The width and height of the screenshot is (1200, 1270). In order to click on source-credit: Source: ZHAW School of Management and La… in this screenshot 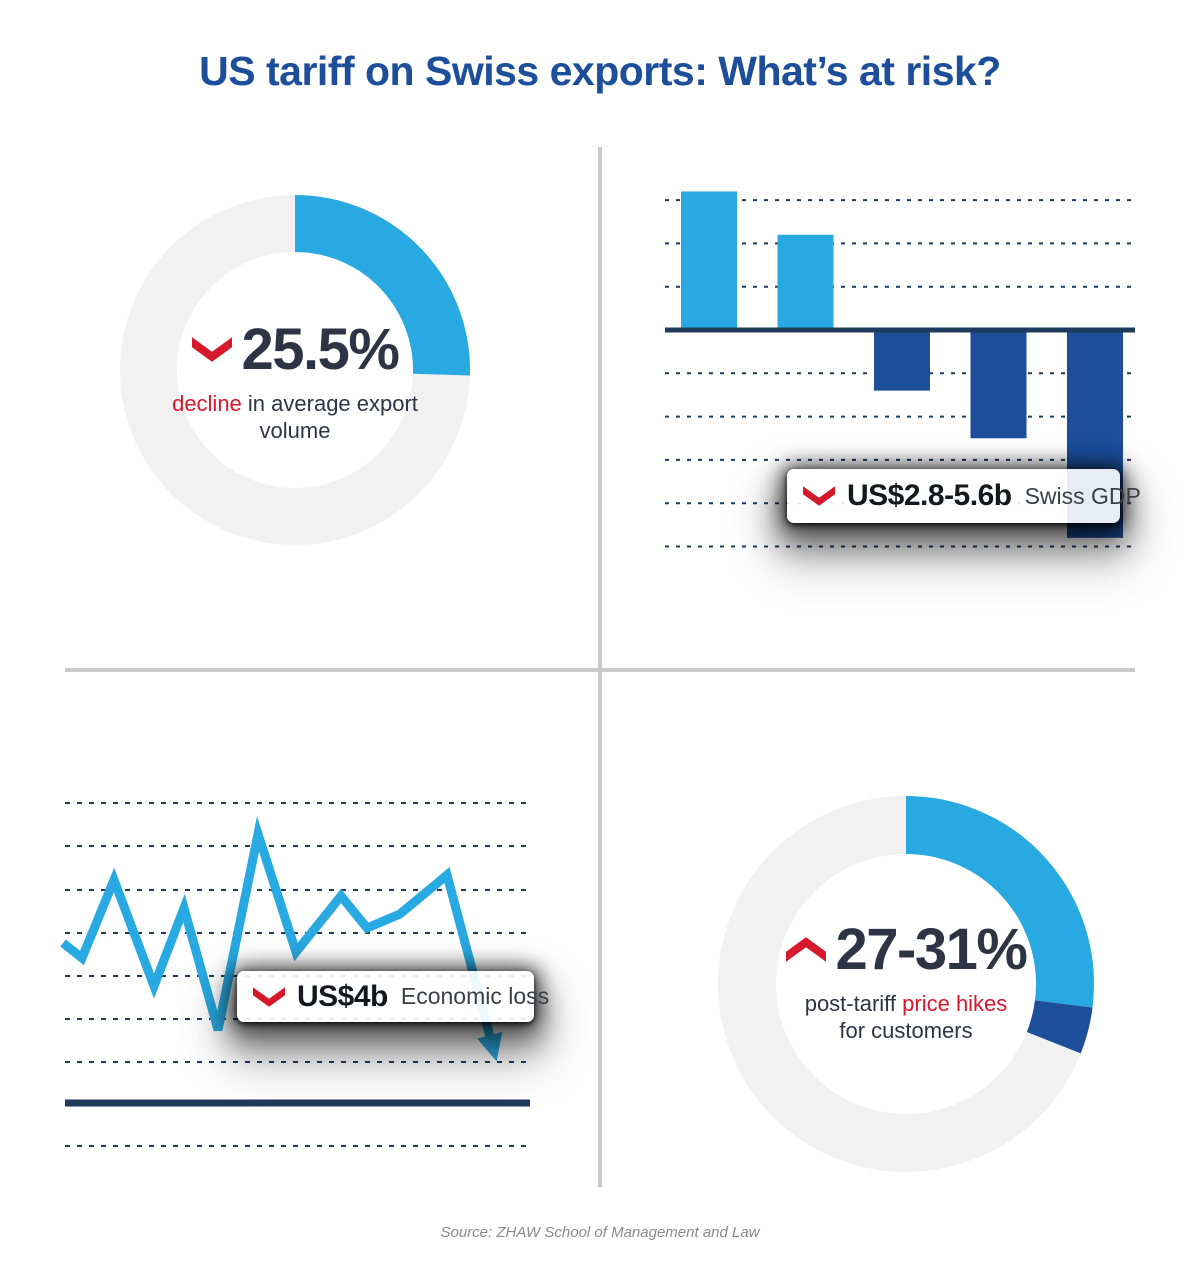, I will do `click(600, 1232)`.